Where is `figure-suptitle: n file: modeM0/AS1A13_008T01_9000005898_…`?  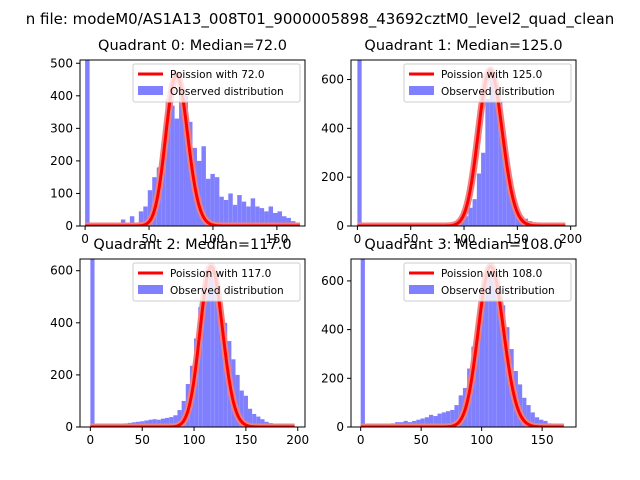 figure-suptitle: n file: modeM0/AS1A13_008T01_9000005898_… is located at coordinates (320, 19).